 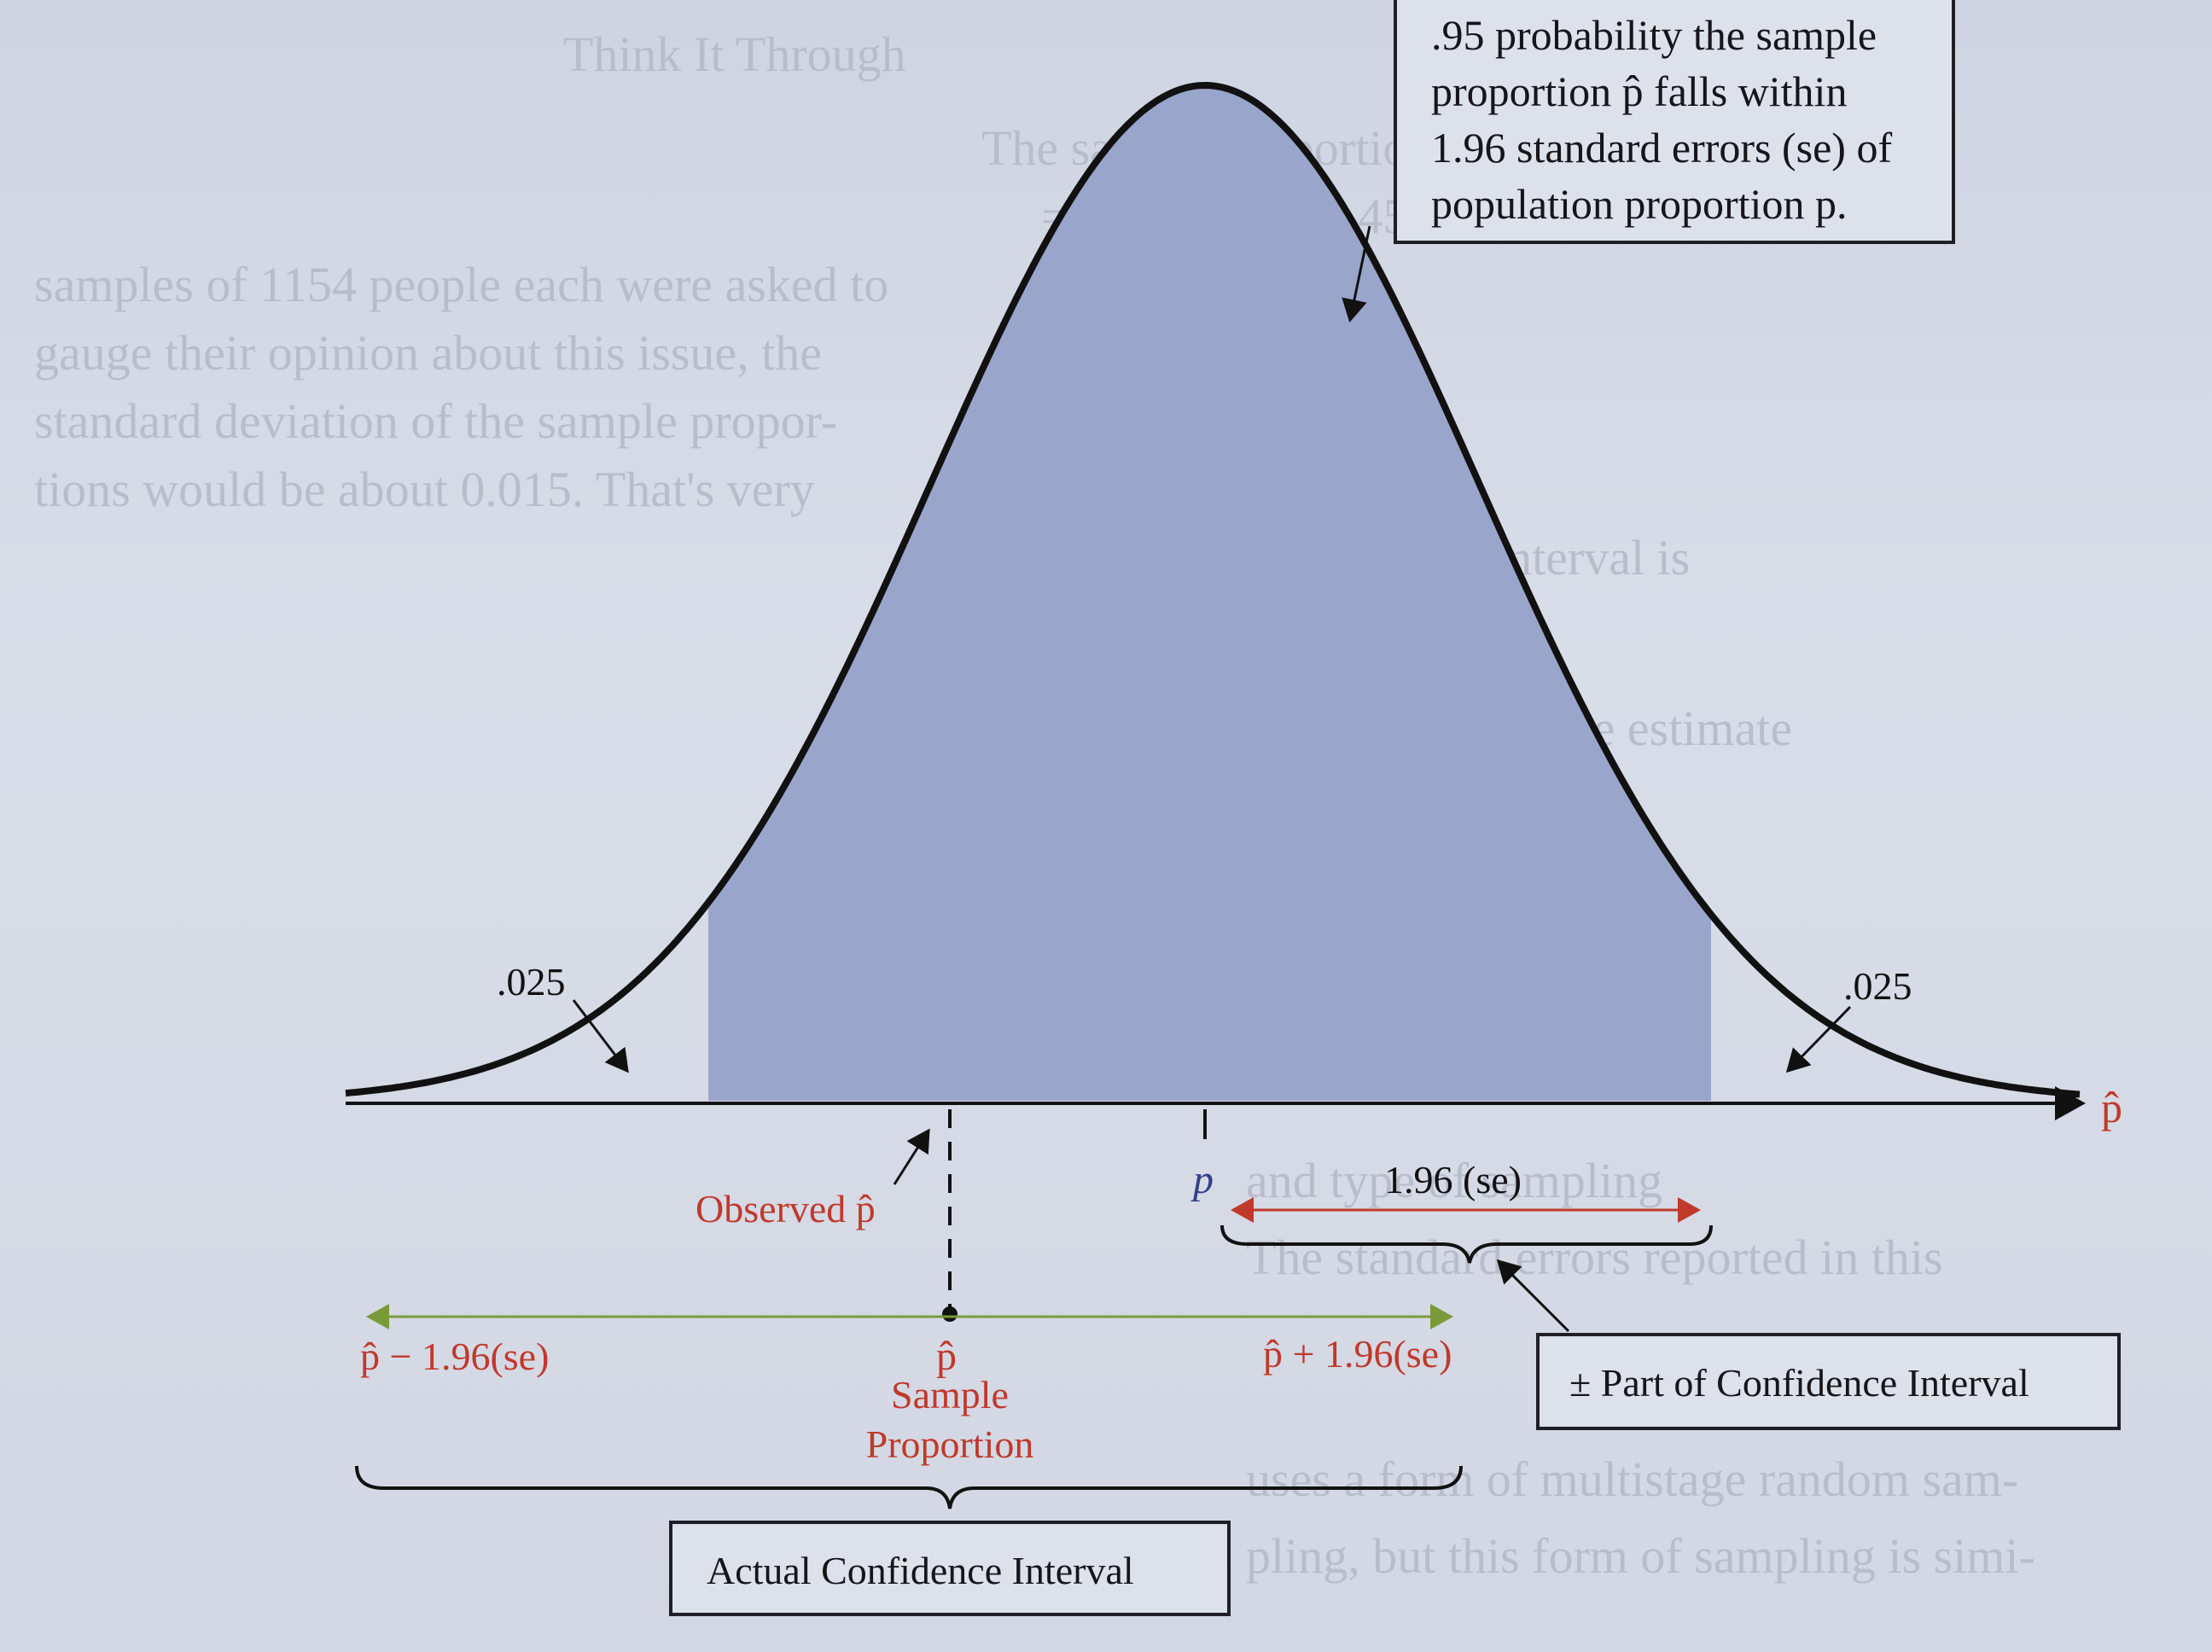 What do you see at coordinates (1639, 91) in the screenshot?
I see `callout-line-2: proportion p̂ falls within` at bounding box center [1639, 91].